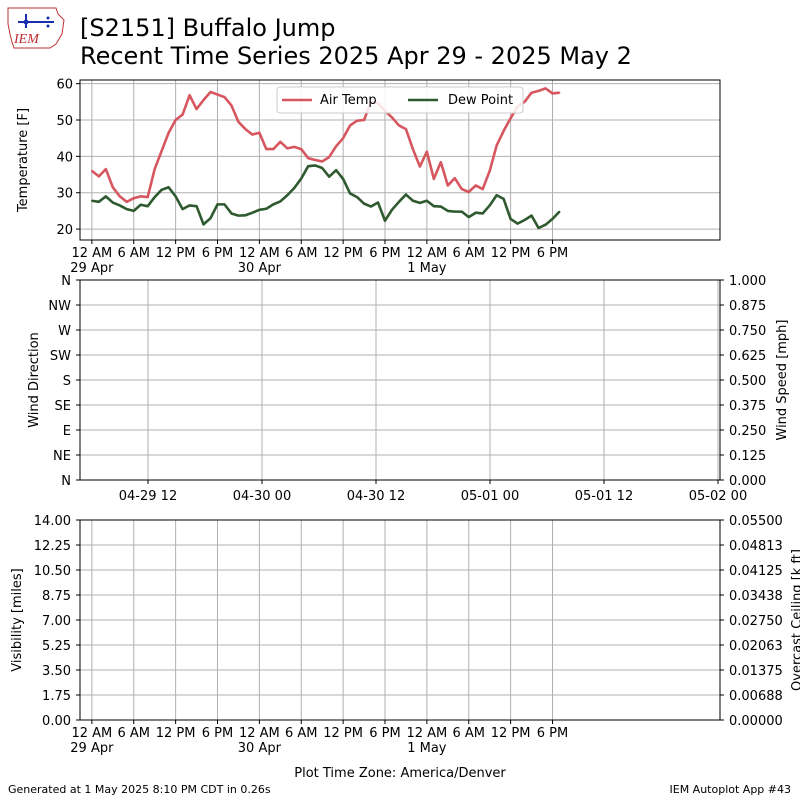 The width and height of the screenshot is (800, 800). Describe the element at coordinates (60, 356) in the screenshot. I see `wind-direction-tick-label: SW` at that location.